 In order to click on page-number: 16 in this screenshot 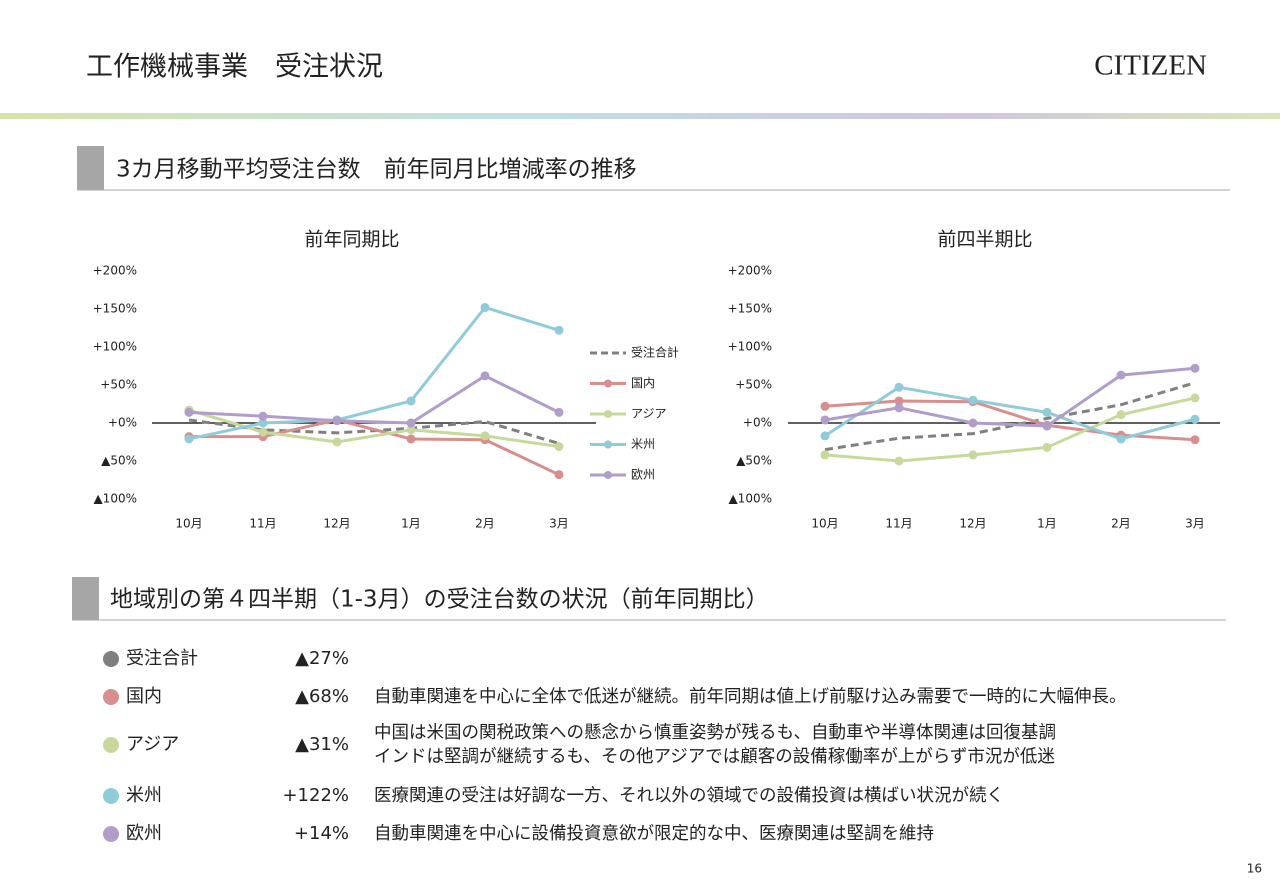, I will do `click(1254, 869)`.